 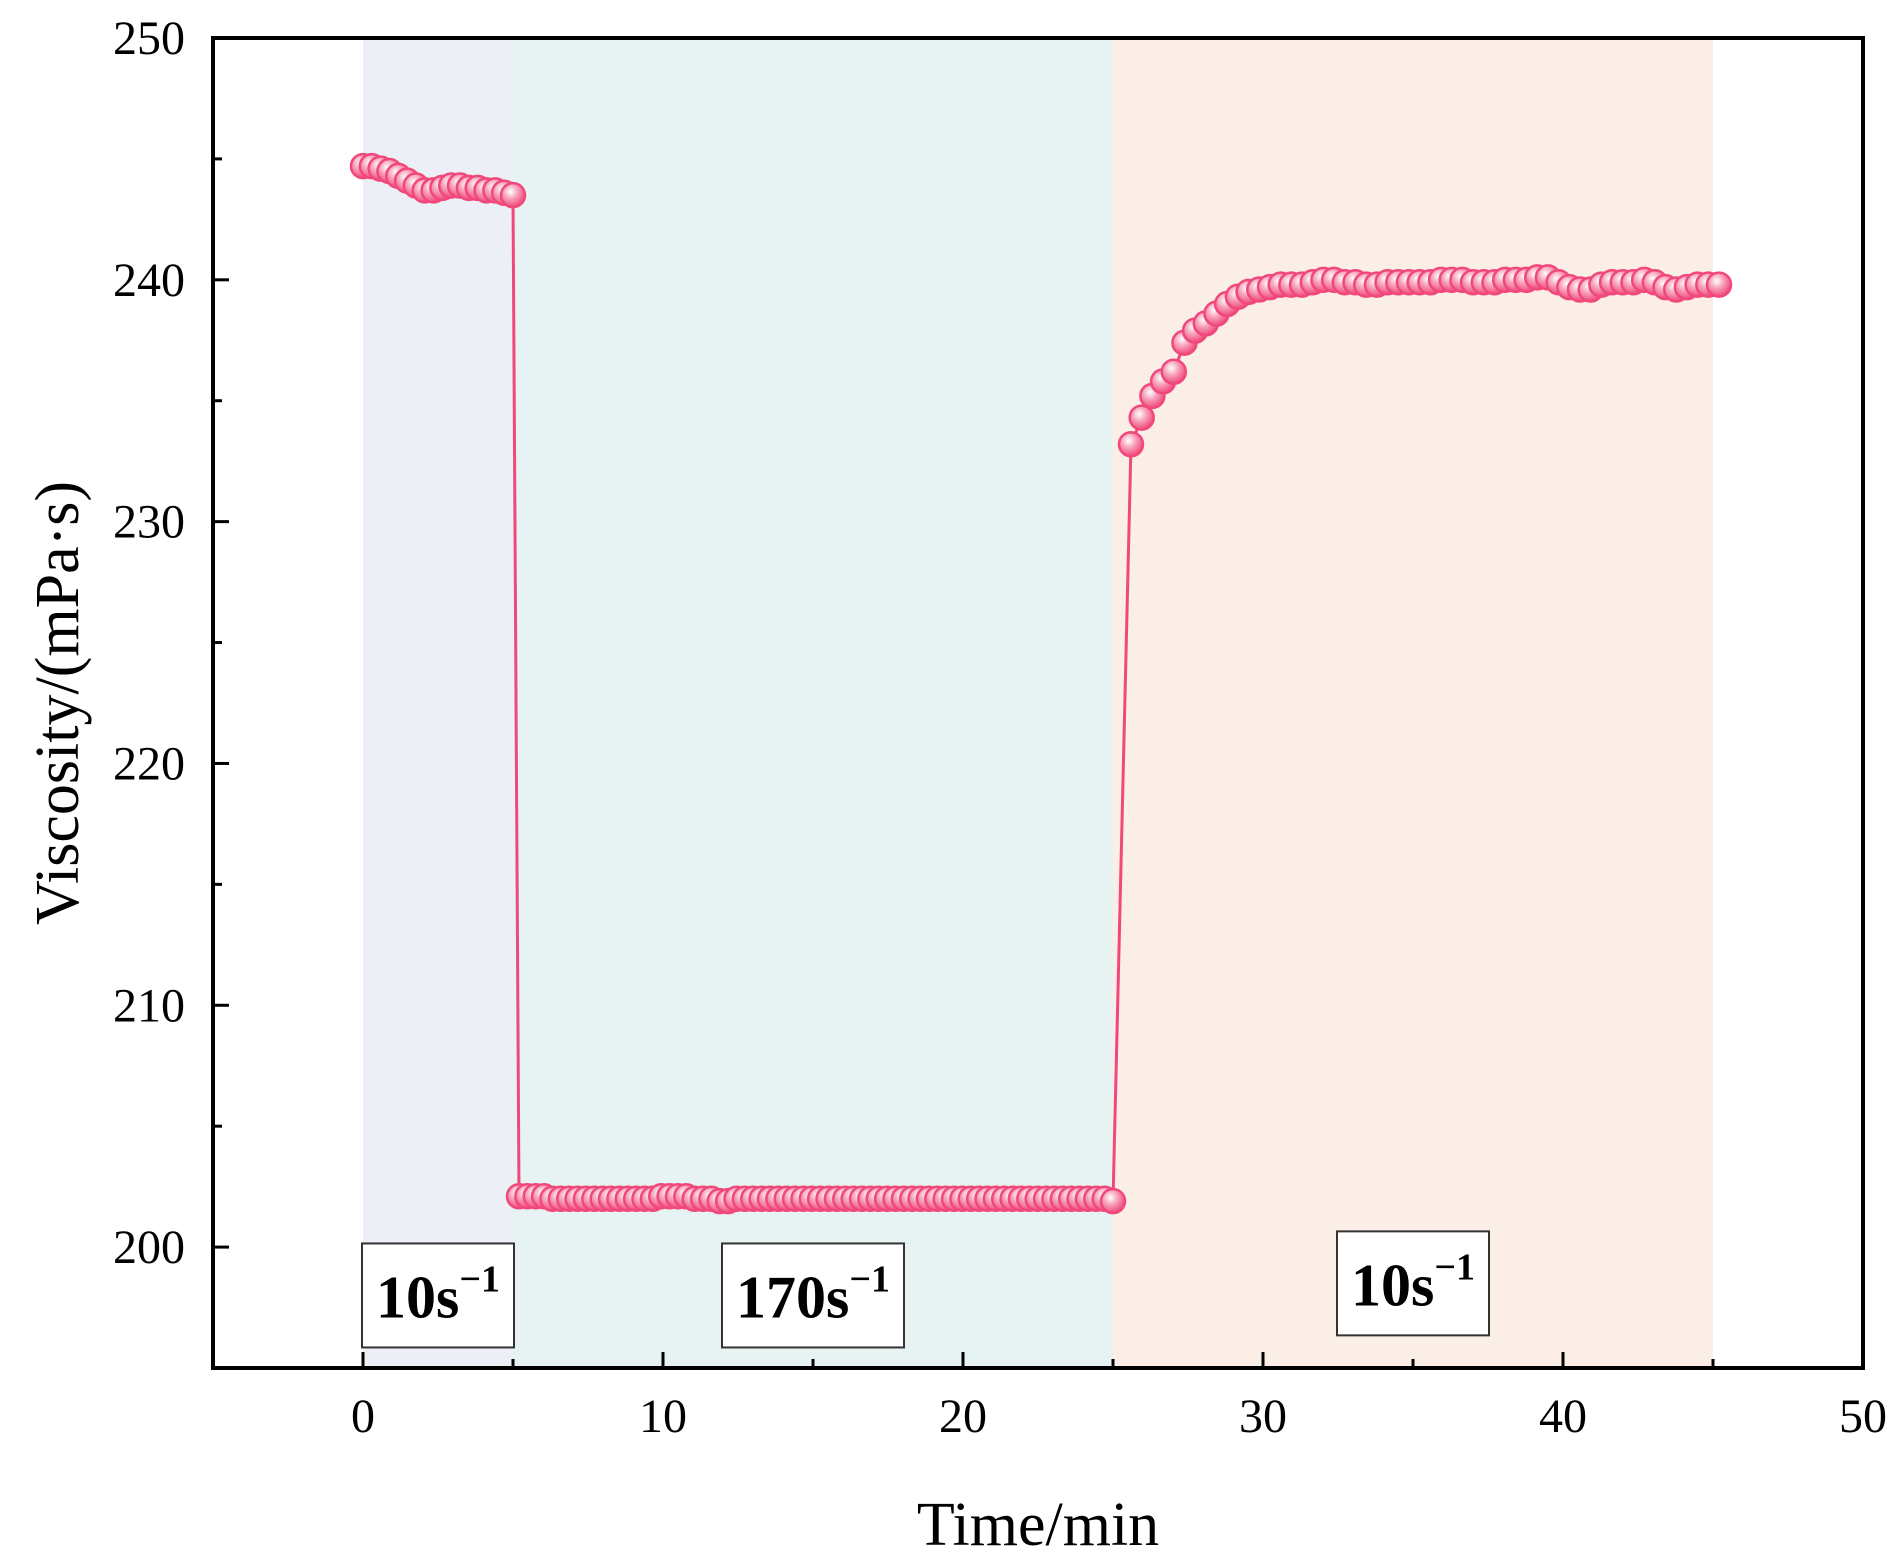 What do you see at coordinates (1263, 1416) in the screenshot?
I see `x-tick-label: 30` at bounding box center [1263, 1416].